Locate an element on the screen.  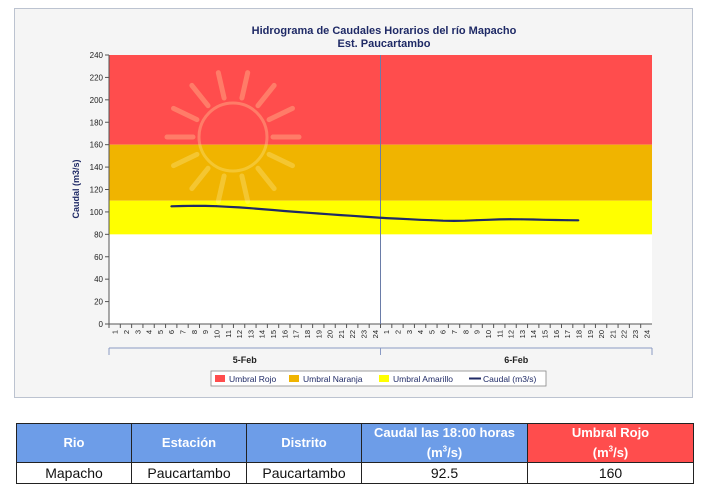
cell-umbral: 160 is located at coordinates (610, 473).